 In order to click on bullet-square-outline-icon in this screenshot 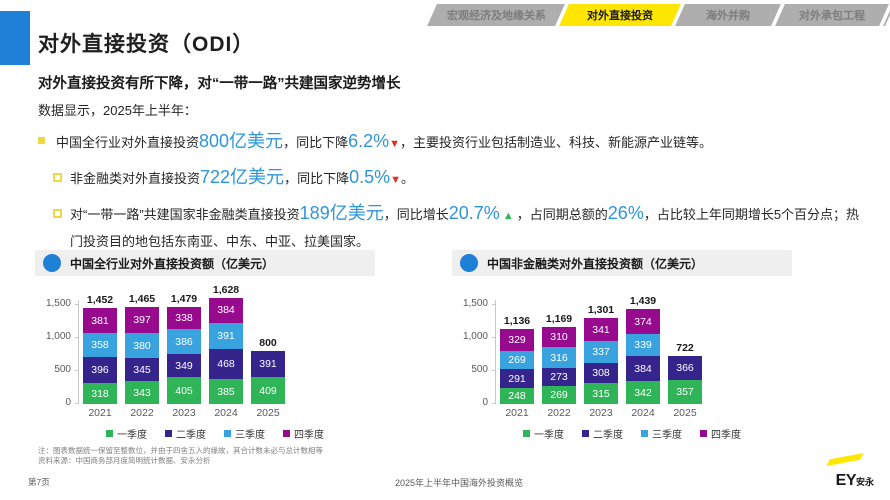, I will do `click(57, 213)`.